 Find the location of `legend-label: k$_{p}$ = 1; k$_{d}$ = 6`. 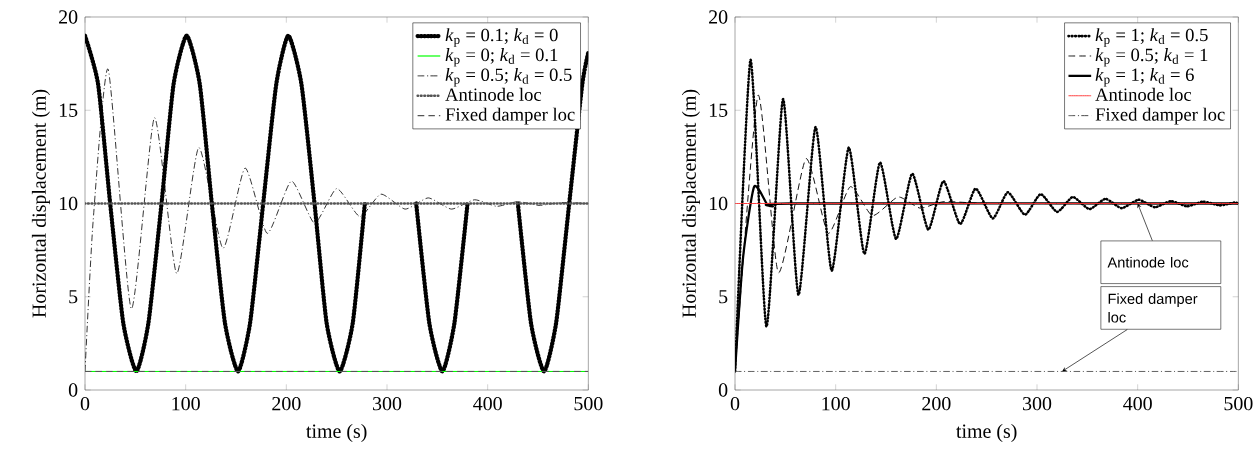

legend-label: k$_{p}$ = 1; k$_{d}$ = 6 is located at coordinates (1144, 77).